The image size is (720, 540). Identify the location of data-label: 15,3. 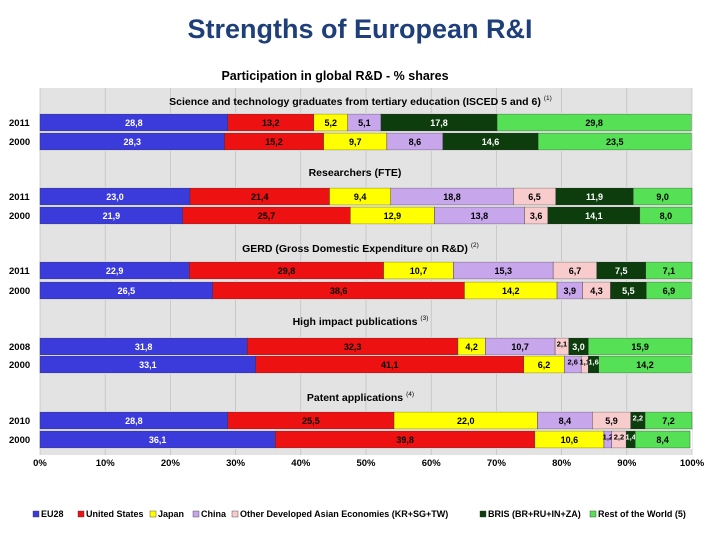
(503, 271).